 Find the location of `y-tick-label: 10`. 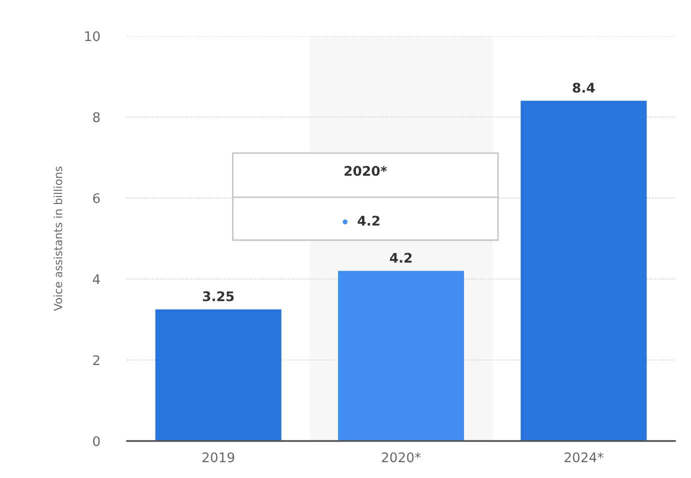

y-tick-label: 10 is located at coordinates (92, 36).